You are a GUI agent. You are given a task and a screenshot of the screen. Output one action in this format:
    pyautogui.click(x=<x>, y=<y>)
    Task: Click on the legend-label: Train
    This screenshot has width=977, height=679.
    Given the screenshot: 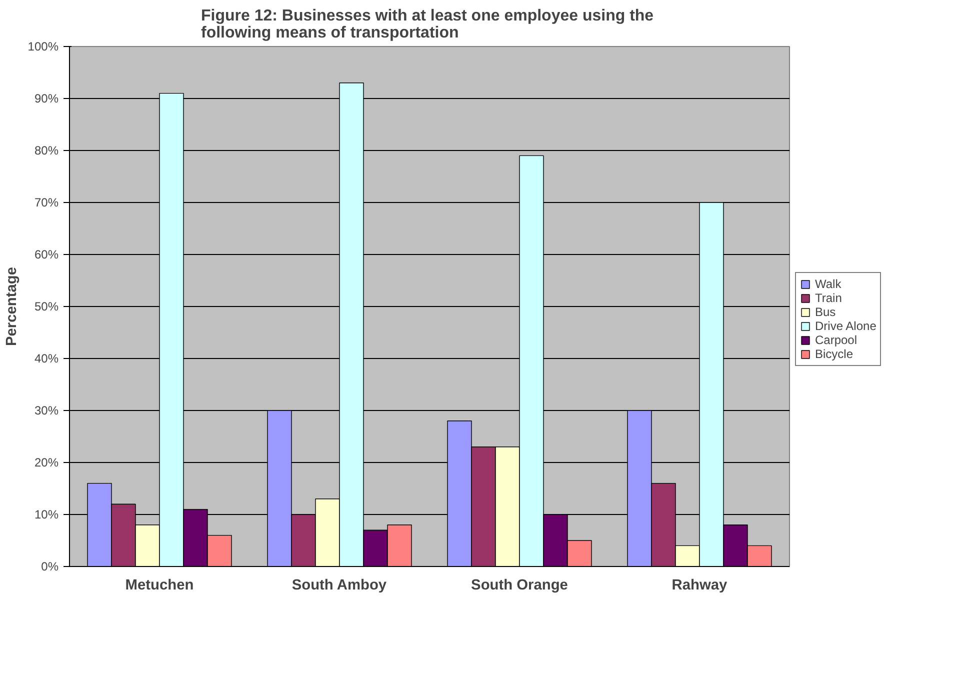 What is the action you would take?
    pyautogui.click(x=828, y=298)
    